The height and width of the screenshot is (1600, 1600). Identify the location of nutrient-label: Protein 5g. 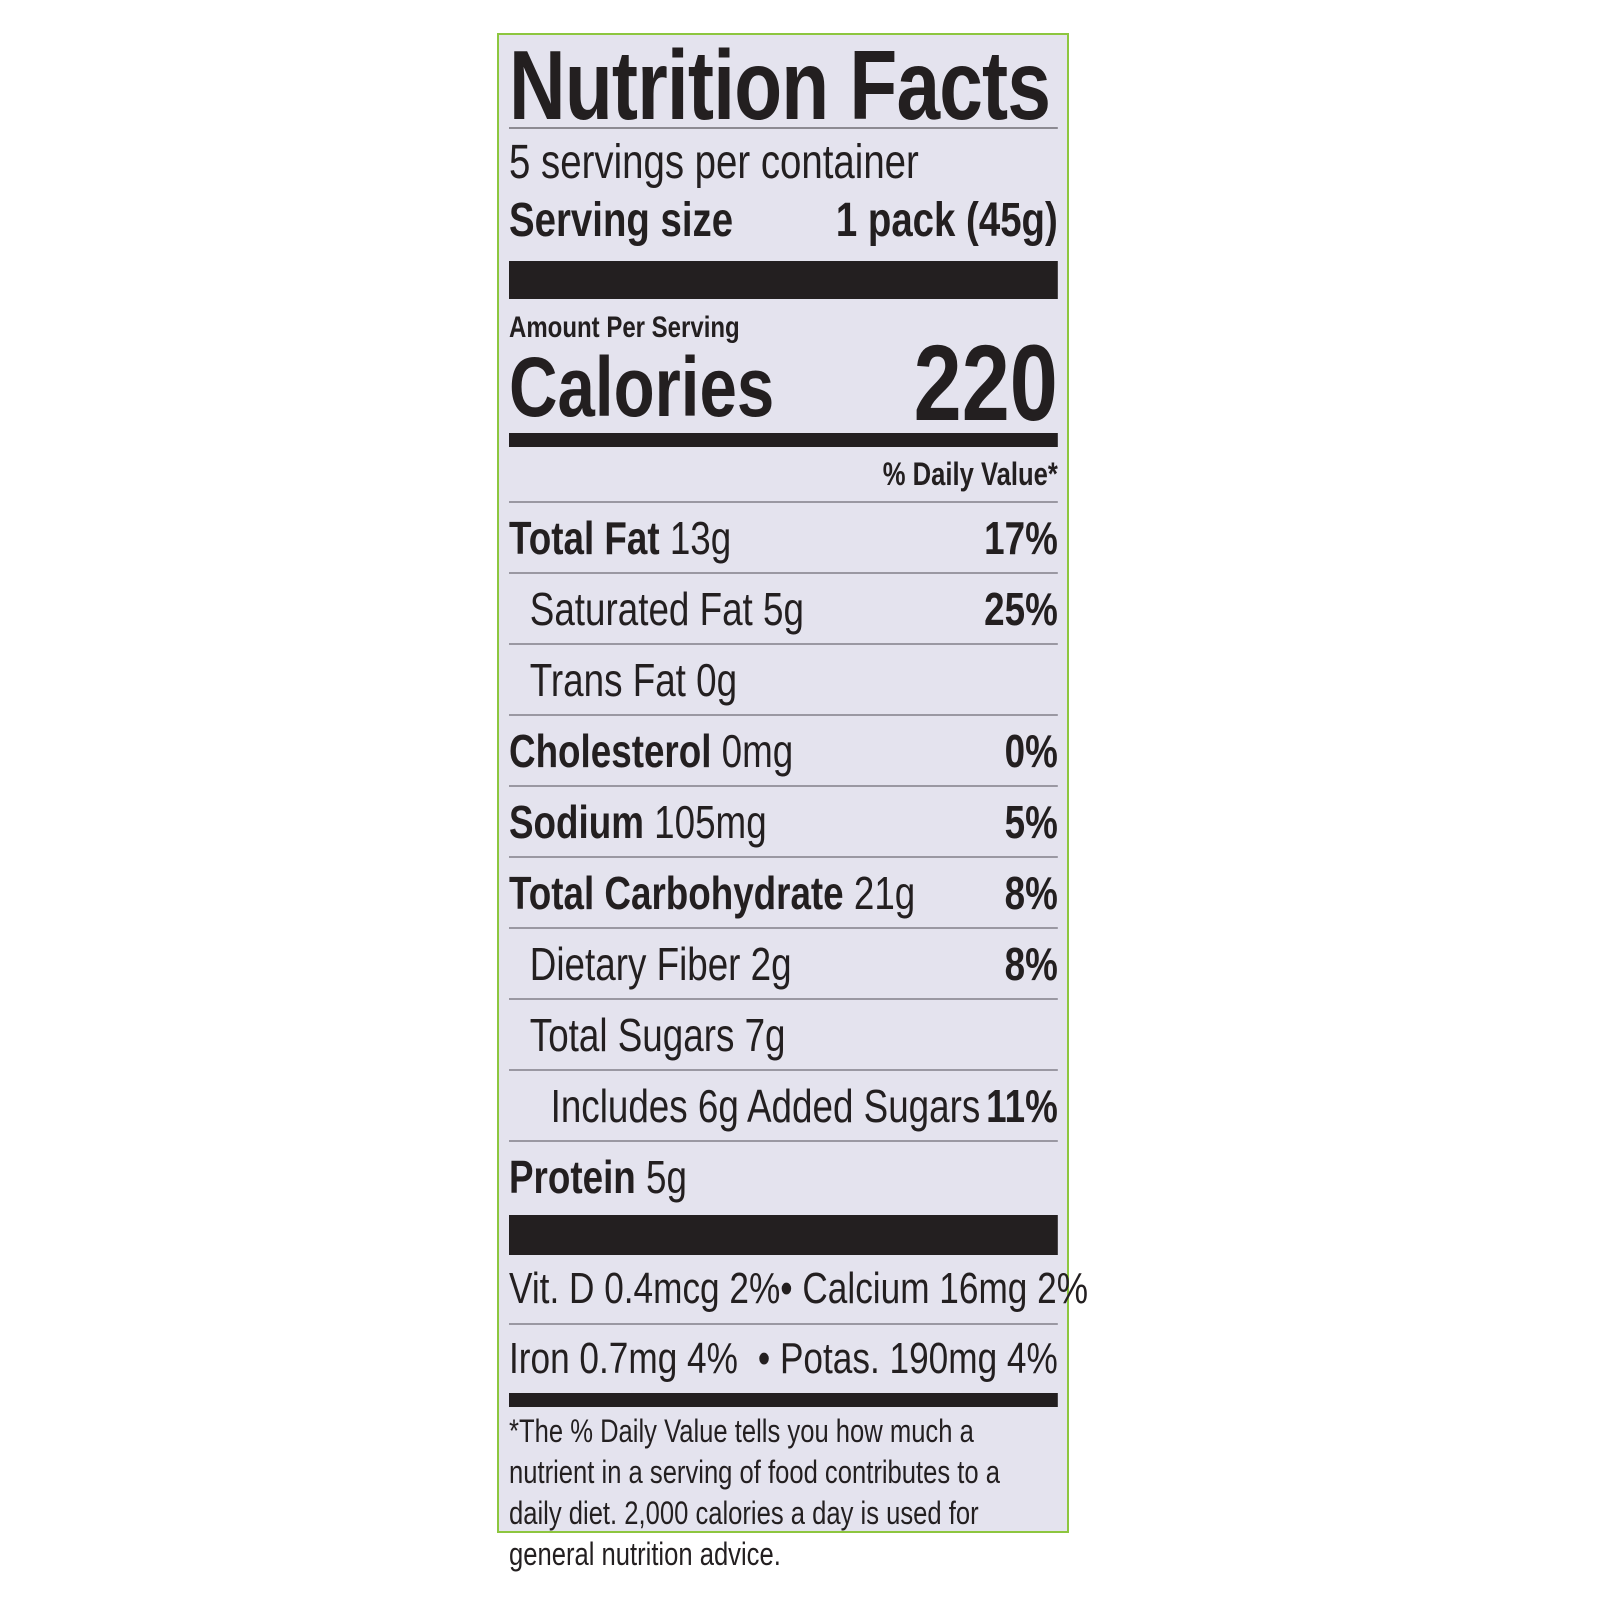
(598, 1177).